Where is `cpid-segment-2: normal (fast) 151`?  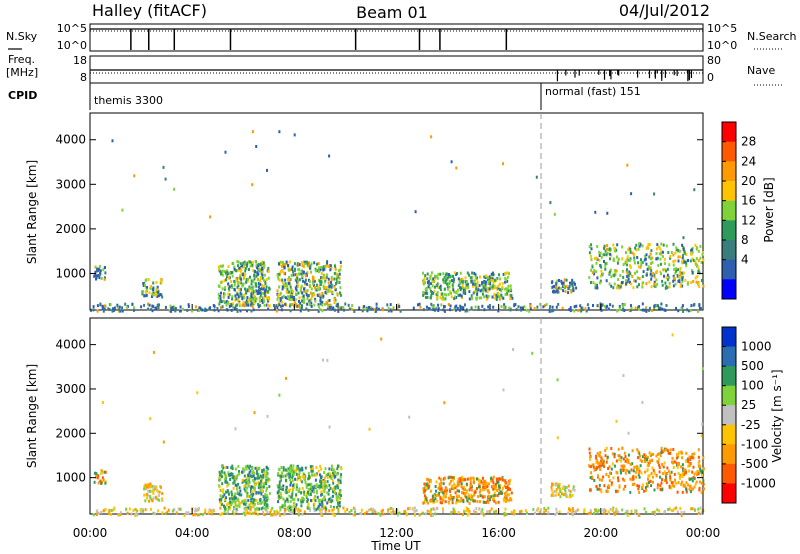
cpid-segment-2: normal (fast) 151 is located at coordinates (593, 91).